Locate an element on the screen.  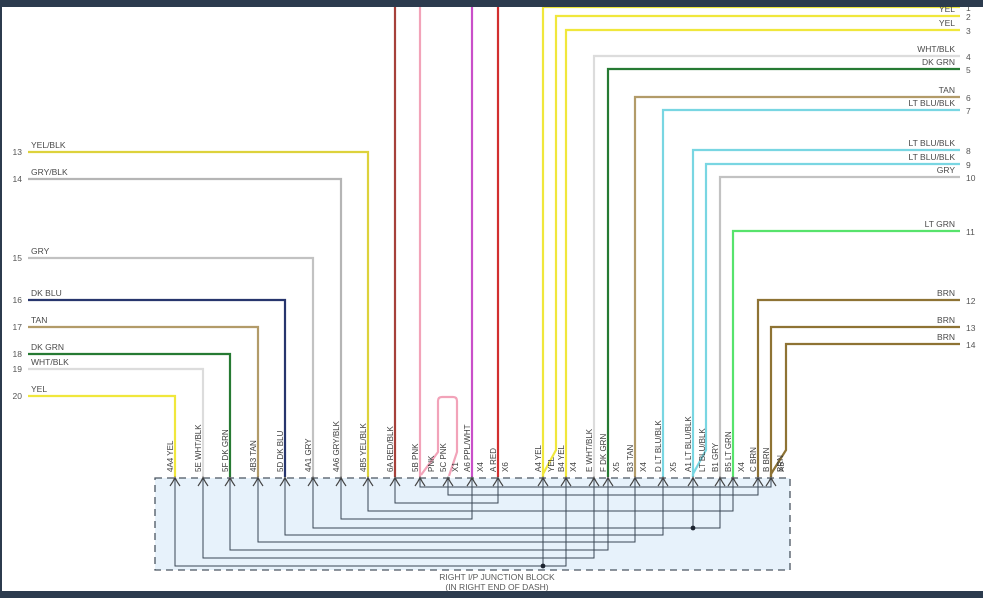
right-wire-color-label: LT GRN is located at coordinates (940, 224).